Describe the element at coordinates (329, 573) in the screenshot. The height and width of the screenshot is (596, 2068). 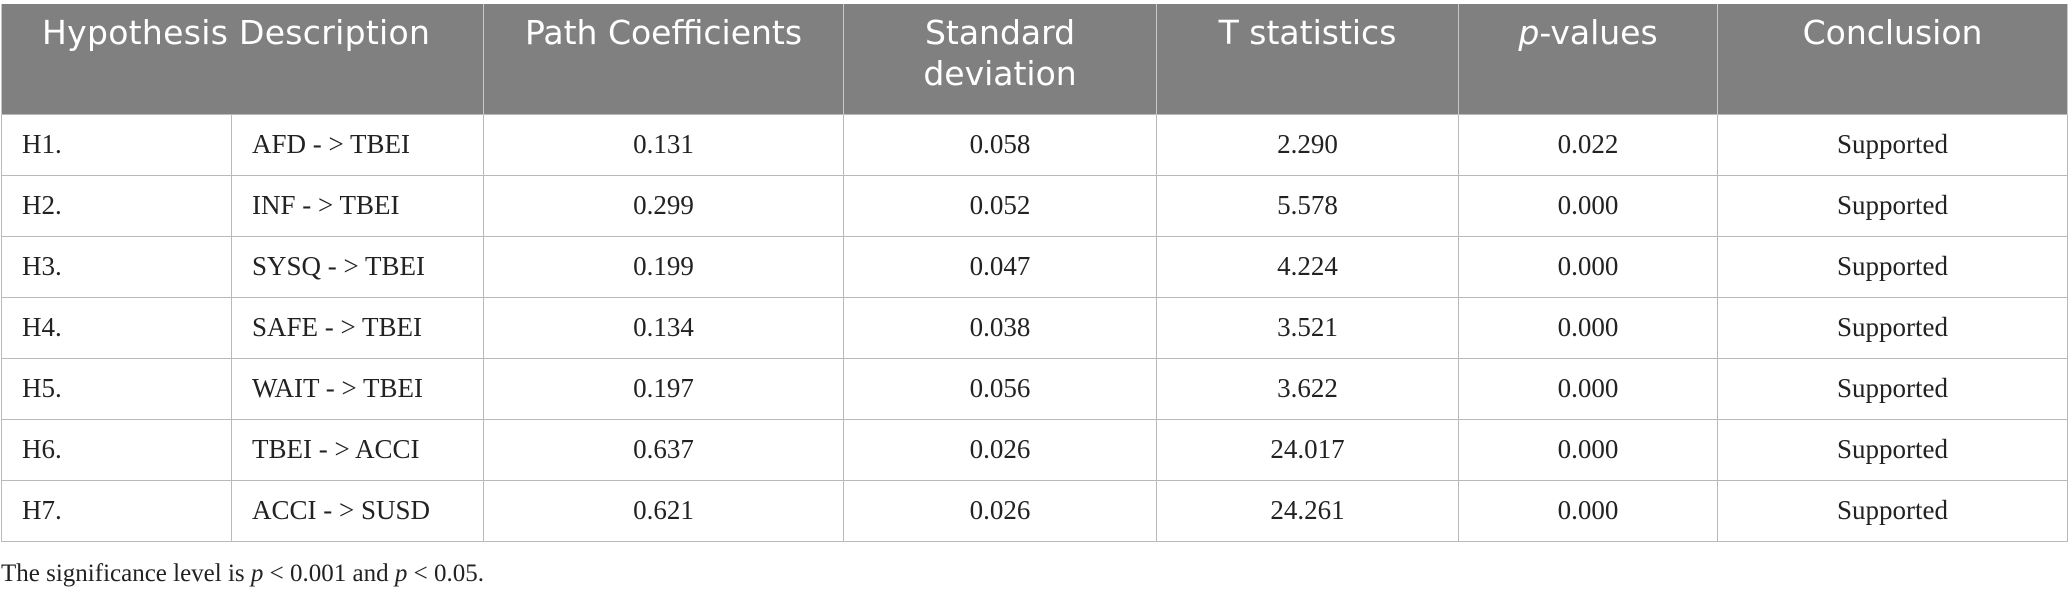
I see `note-part2: < 0.001 and` at that location.